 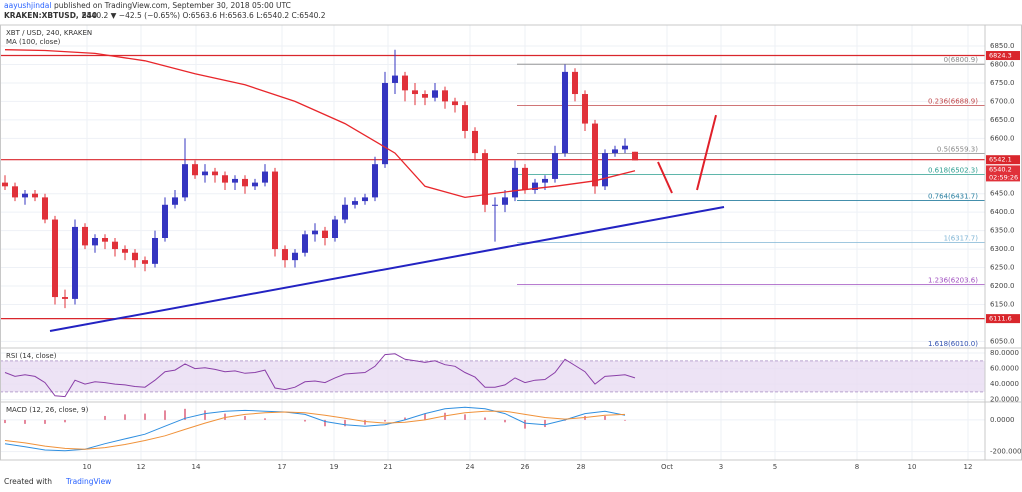 I want to click on y-tick-label: 20.0000, so click(x=1004, y=400).